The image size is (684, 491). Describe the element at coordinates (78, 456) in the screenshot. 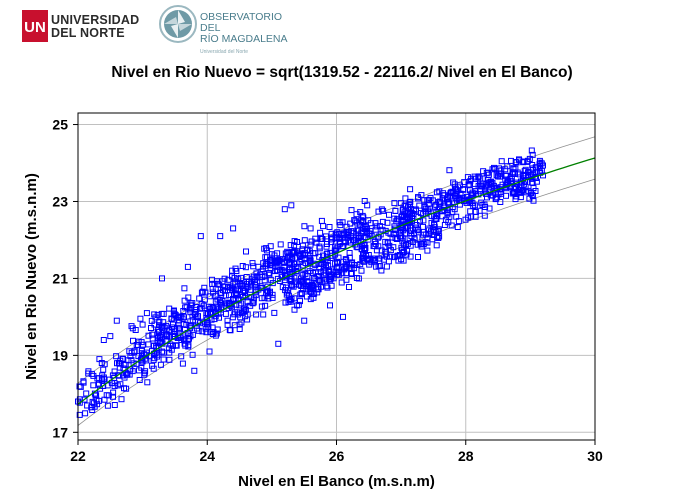

I see `x-tick-label: 22` at that location.